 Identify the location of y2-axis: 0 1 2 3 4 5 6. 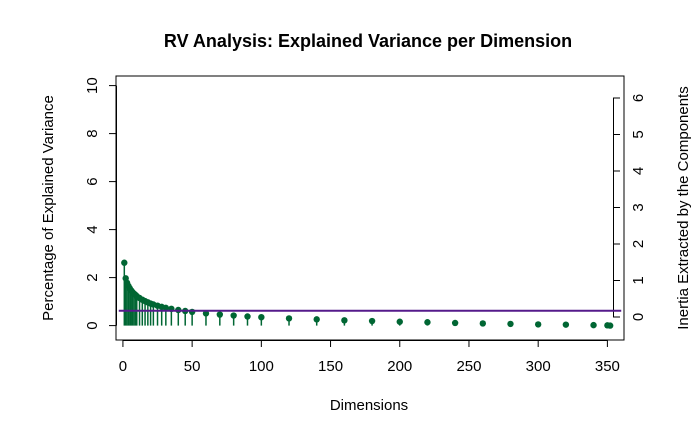
(630, 207).